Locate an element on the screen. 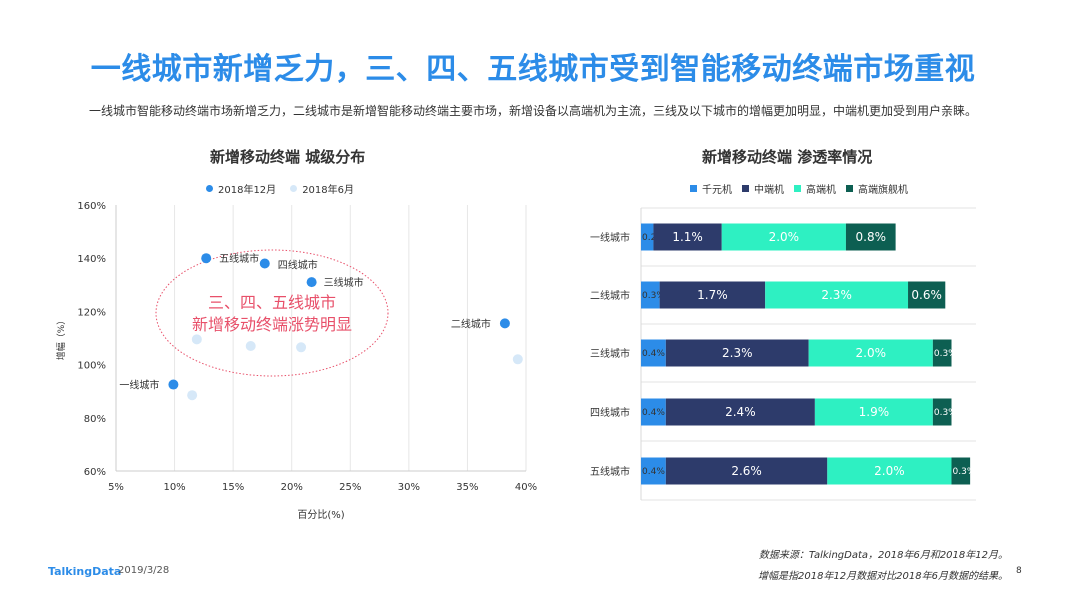 Image resolution: width=1066 pixels, height=599 pixels. bar-data-label: 1.1% is located at coordinates (687, 237).